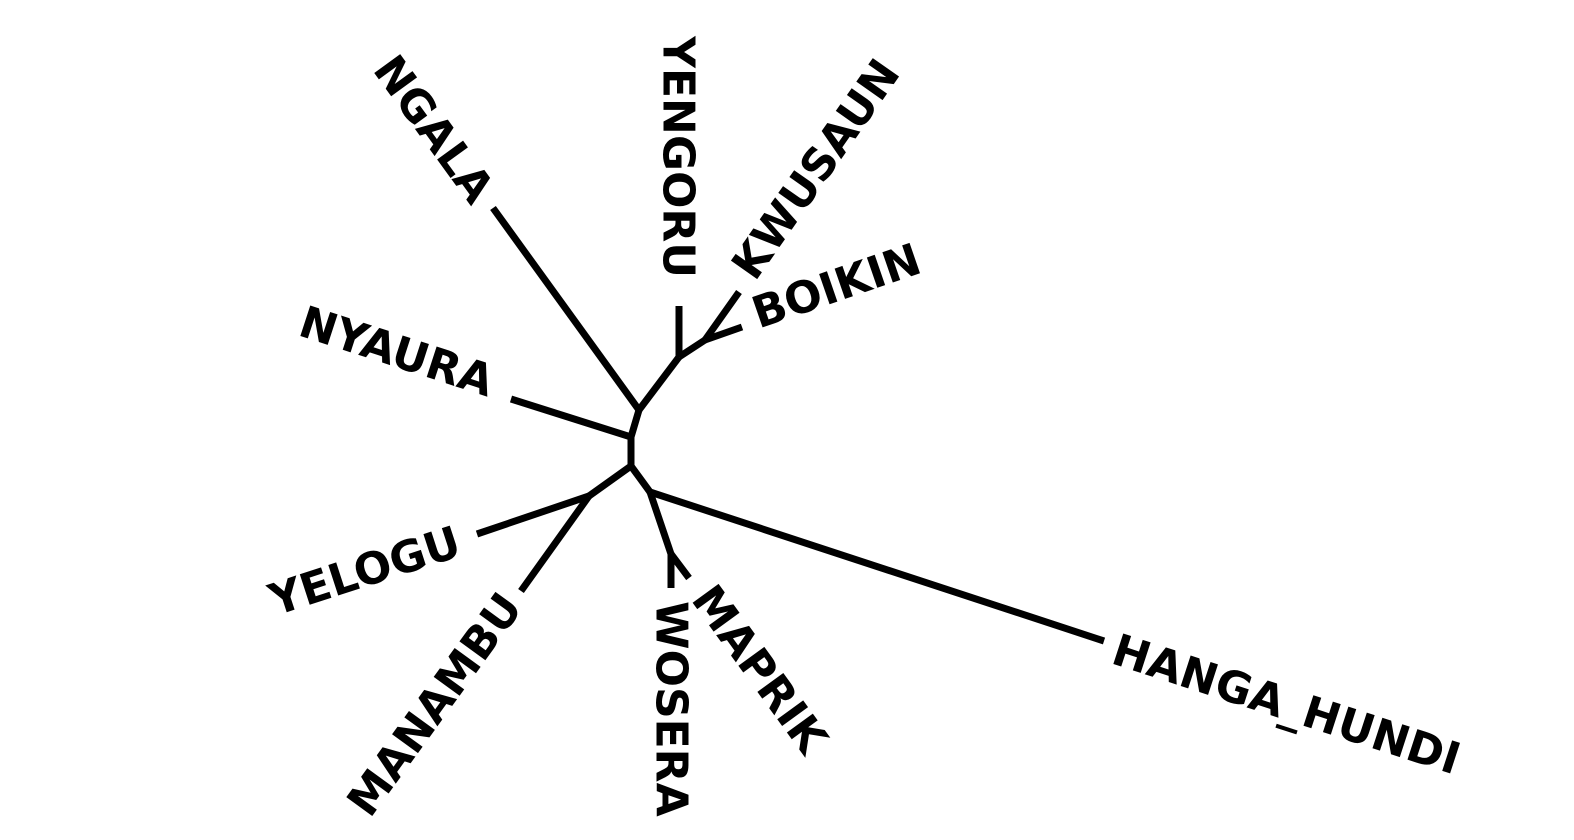 This screenshot has height=840, width=1574. Describe the element at coordinates (660, 523) in the screenshot. I see `branch-internal-maprik-wosera` at that location.